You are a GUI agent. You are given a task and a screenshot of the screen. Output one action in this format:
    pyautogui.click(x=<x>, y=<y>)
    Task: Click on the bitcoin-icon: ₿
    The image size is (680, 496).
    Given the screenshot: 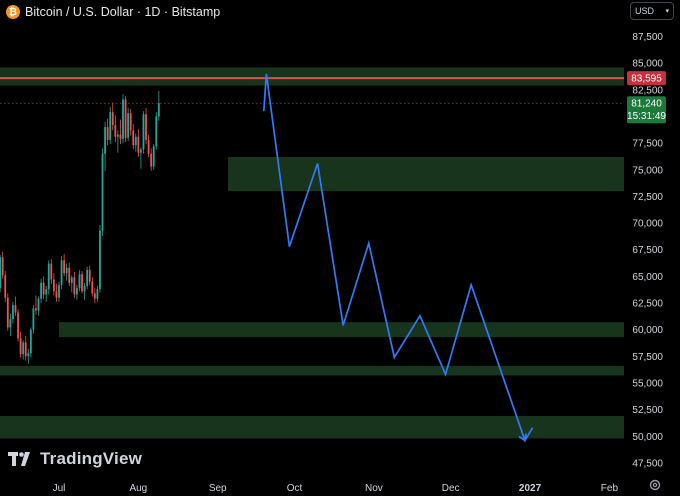 What is the action you would take?
    pyautogui.click(x=13, y=12)
    